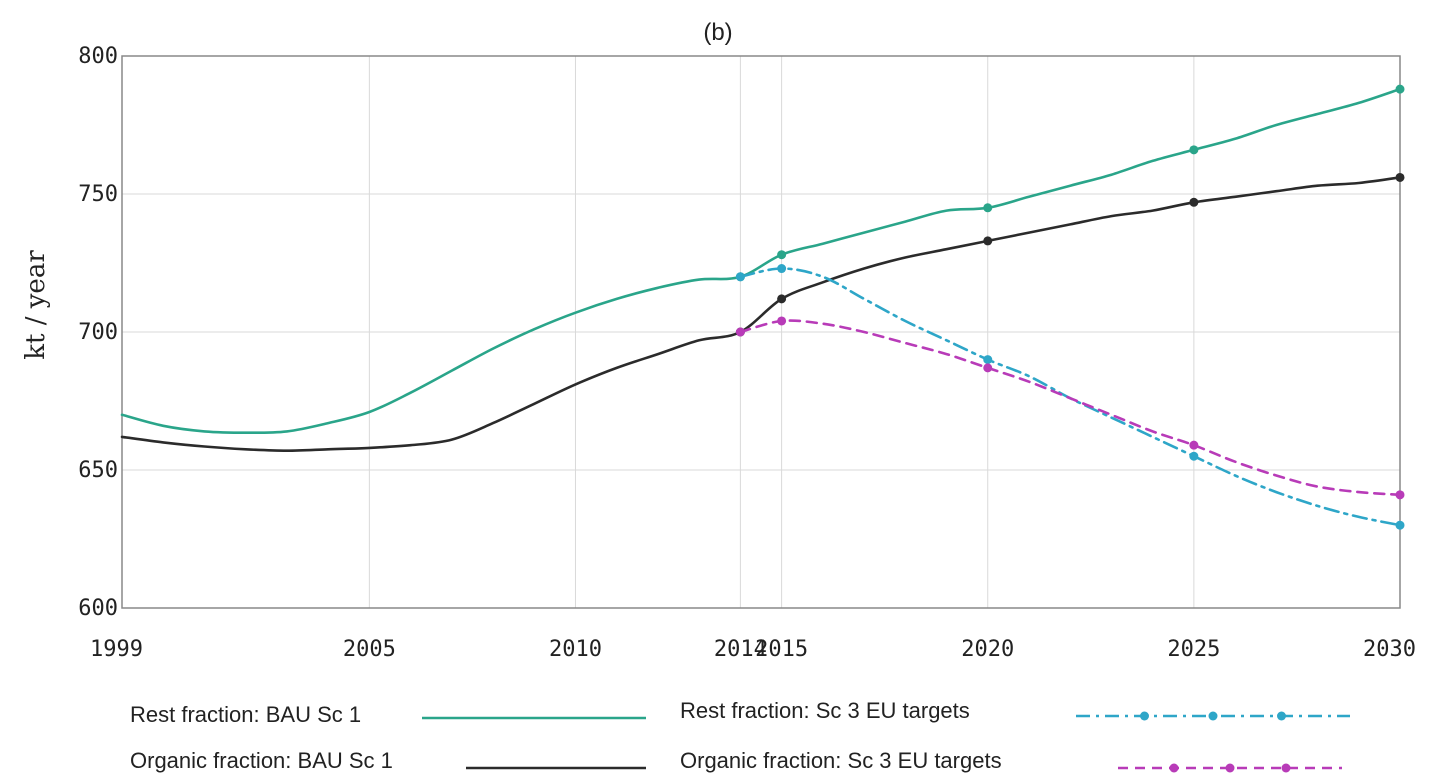  What do you see at coordinates (1070, 408) in the screenshot?
I see `series-line-organic-fraction-sc-3-eu-targets` at bounding box center [1070, 408].